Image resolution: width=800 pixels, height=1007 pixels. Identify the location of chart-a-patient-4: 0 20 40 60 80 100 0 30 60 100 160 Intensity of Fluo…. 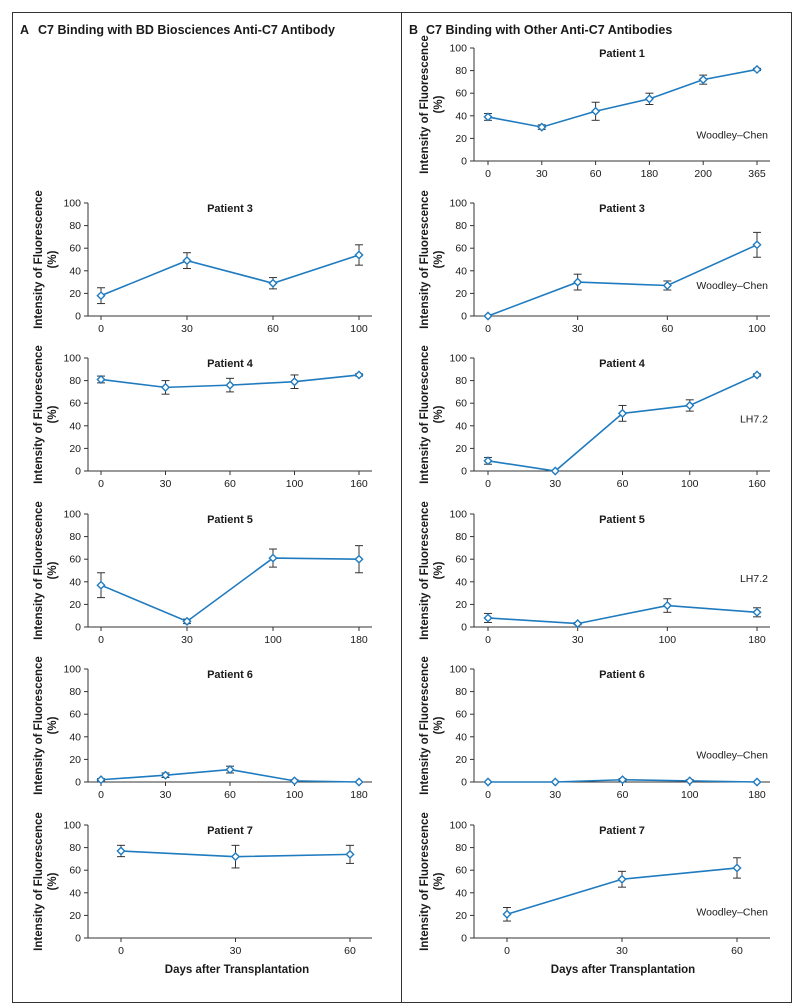
(202, 417).